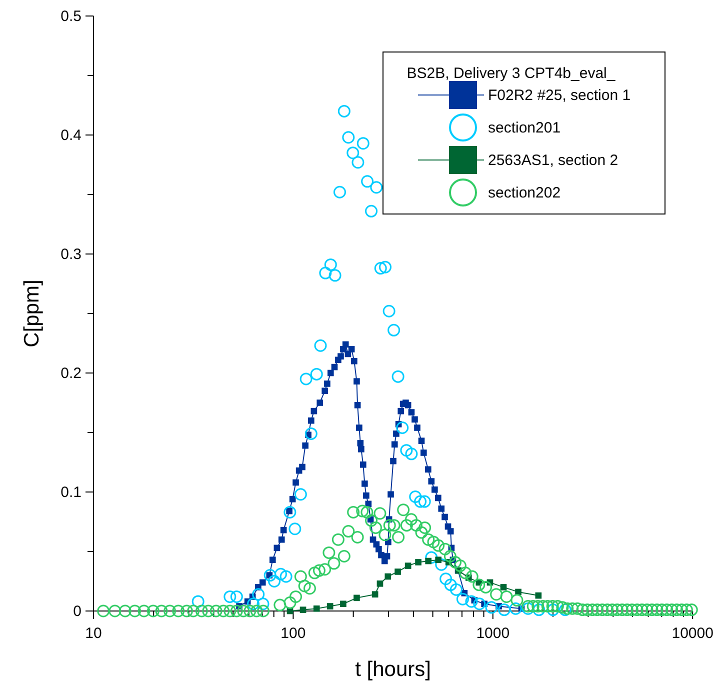  Describe the element at coordinates (693, 633) in the screenshot. I see `x-tick-label: 10000` at that location.